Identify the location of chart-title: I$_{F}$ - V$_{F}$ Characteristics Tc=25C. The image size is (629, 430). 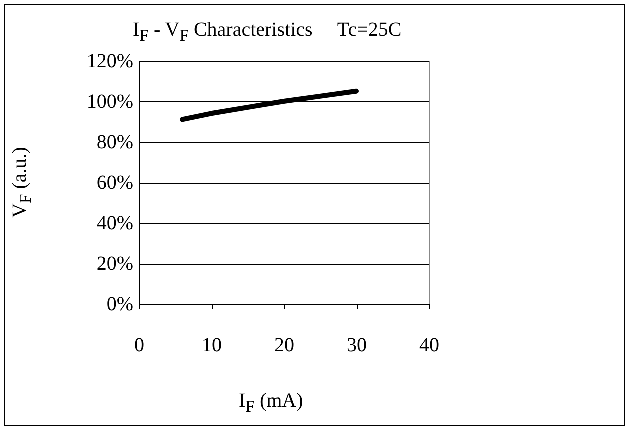
(267, 32).